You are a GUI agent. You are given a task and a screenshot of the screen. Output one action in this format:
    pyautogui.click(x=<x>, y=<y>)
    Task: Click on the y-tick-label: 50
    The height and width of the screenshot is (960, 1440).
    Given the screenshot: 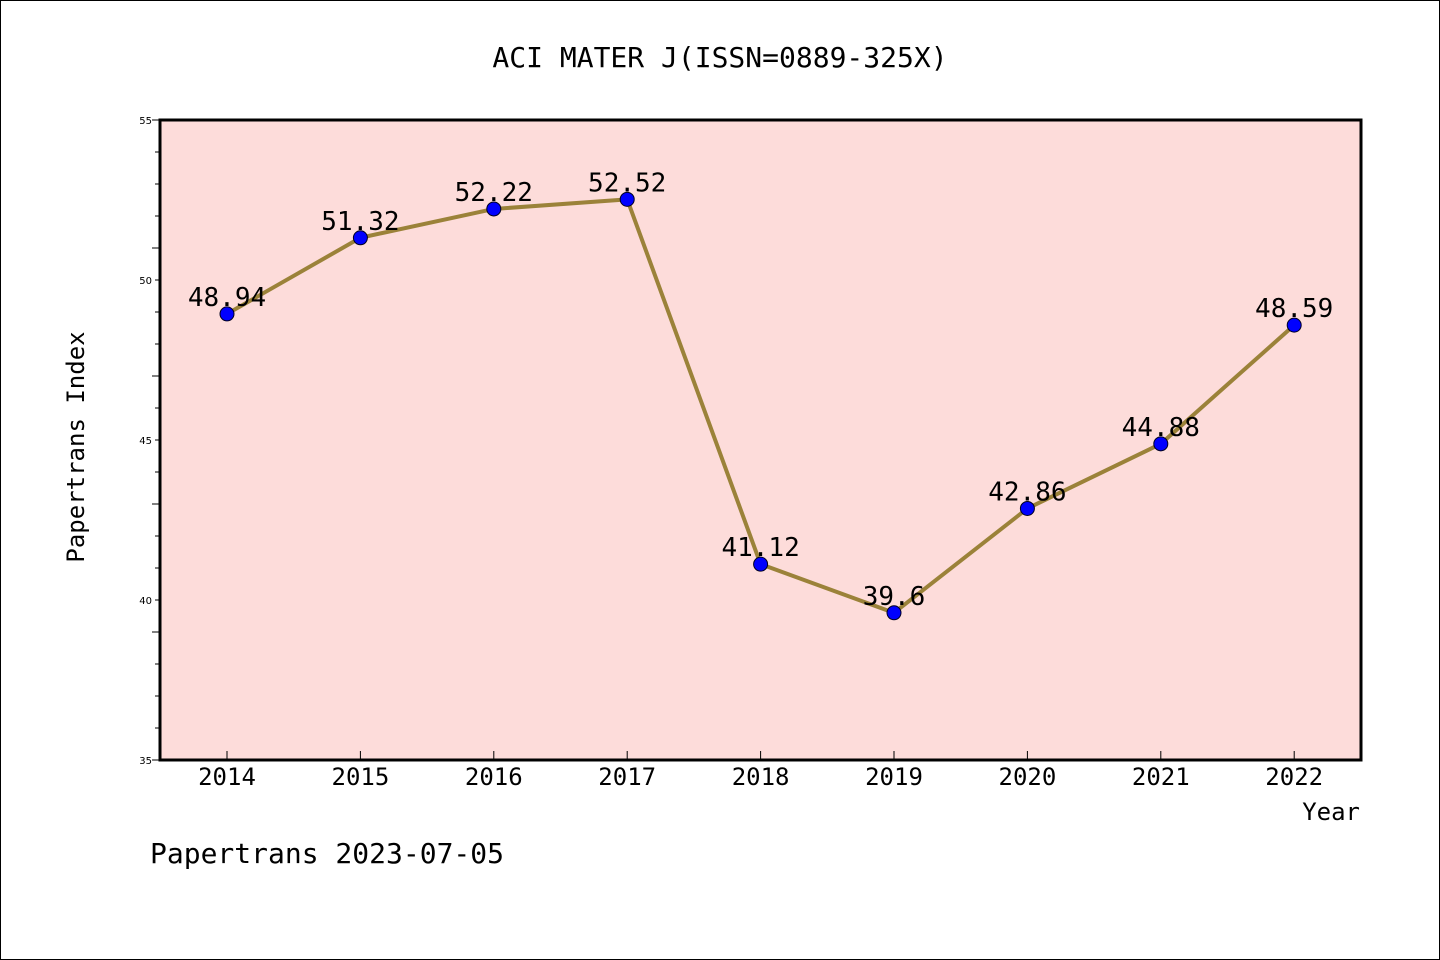 What is the action you would take?
    pyautogui.click(x=145, y=281)
    